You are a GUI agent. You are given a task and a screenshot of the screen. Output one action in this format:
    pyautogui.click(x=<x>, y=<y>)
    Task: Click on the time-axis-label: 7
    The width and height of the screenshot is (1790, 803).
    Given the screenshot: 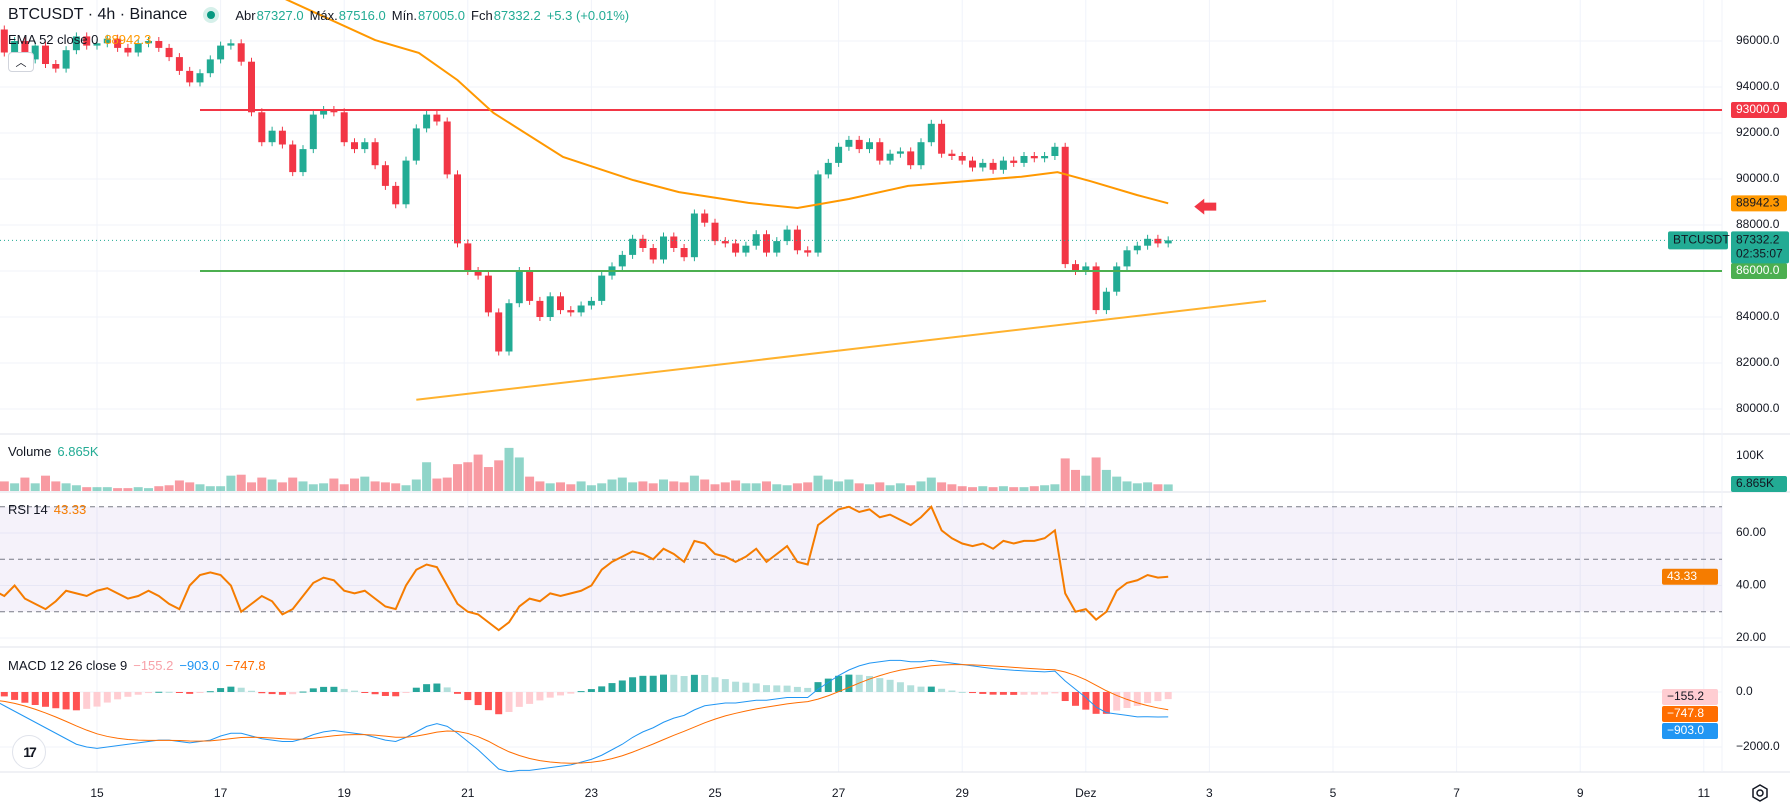 What is the action you would take?
    pyautogui.click(x=1456, y=793)
    